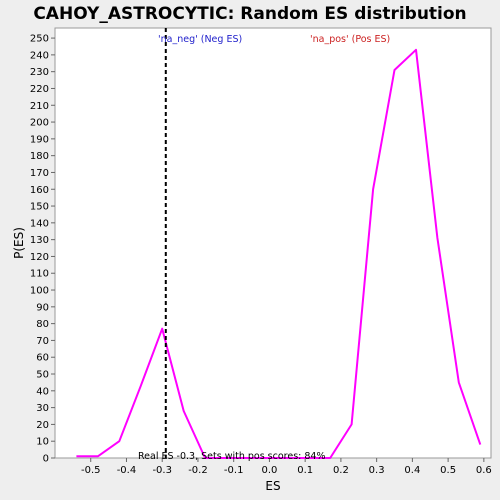  I want to click on x-tick-label: 0.0, so click(269, 470).